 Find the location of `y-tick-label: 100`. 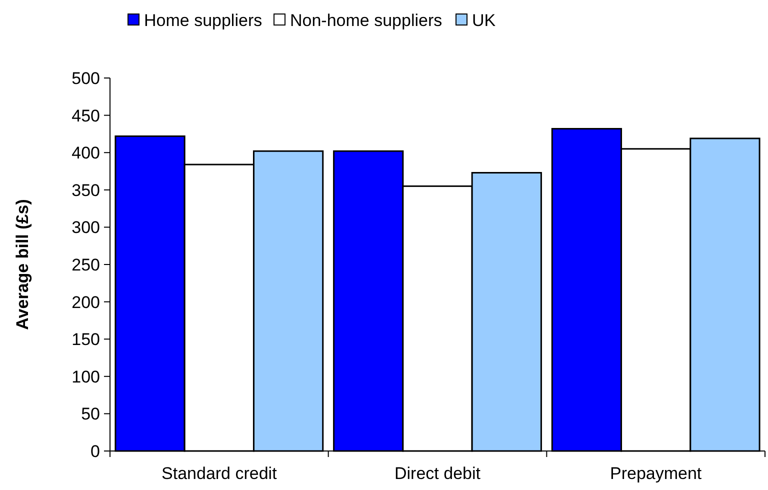

y-tick-label: 100 is located at coordinates (86, 376).